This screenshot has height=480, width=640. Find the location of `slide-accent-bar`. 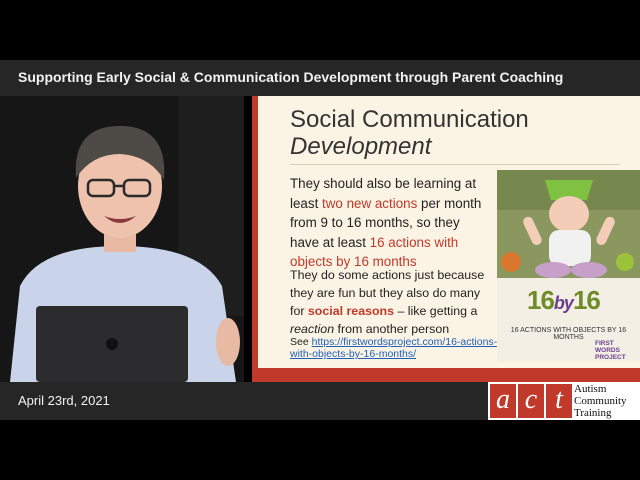

slide-accent-bar is located at coordinates (255, 239).